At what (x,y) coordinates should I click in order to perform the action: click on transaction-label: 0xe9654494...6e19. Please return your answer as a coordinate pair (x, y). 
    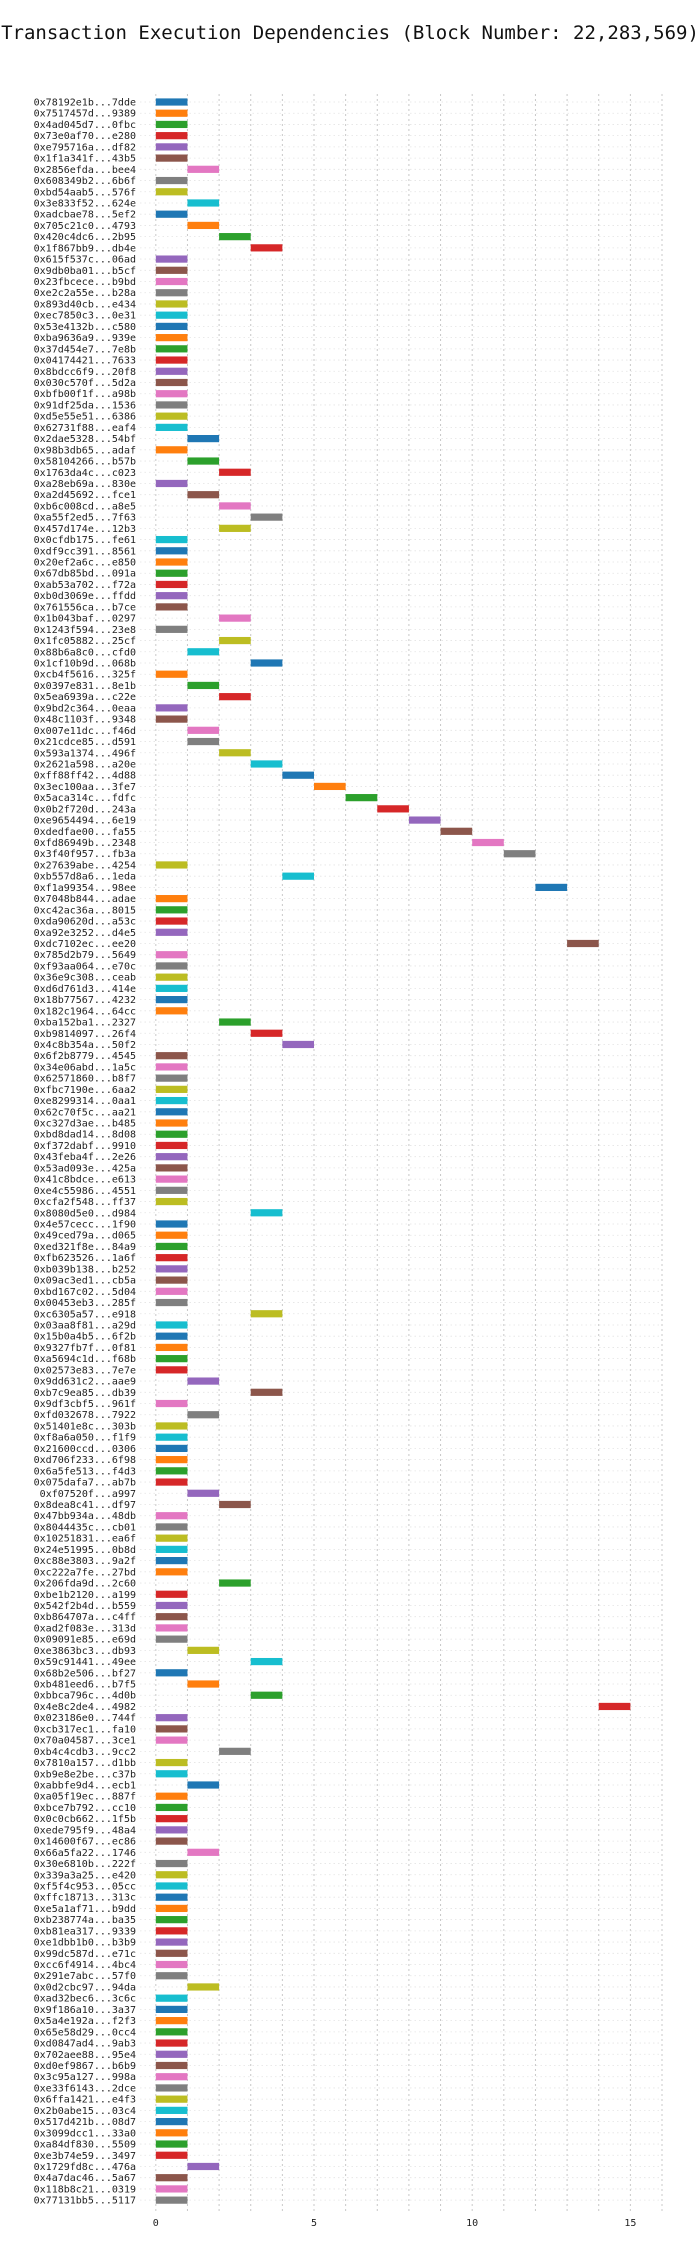
    Looking at the image, I should click on (85, 821).